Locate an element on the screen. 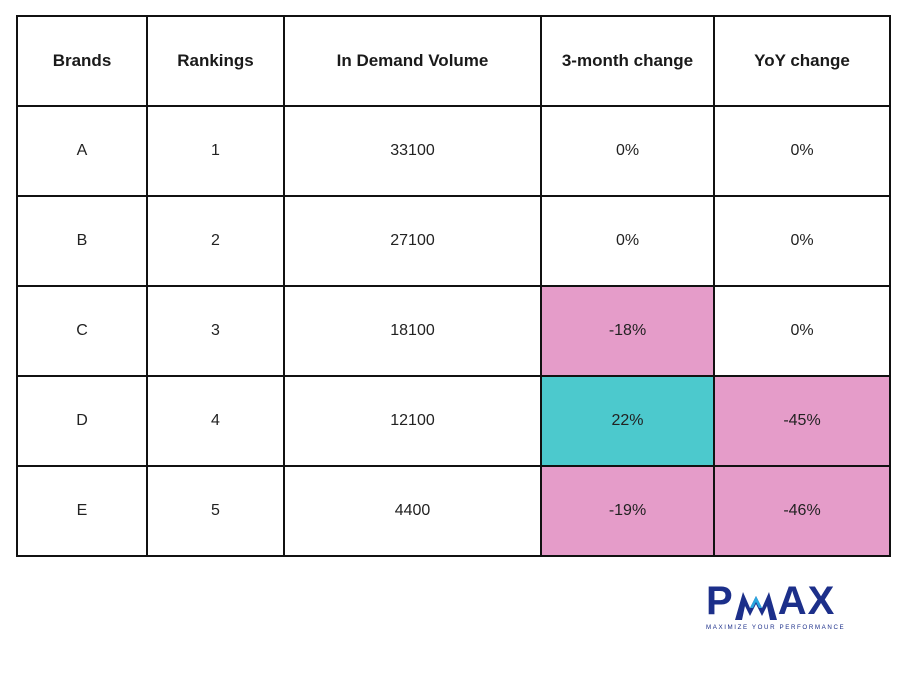  cell-ranking: 2 is located at coordinates (215, 241).